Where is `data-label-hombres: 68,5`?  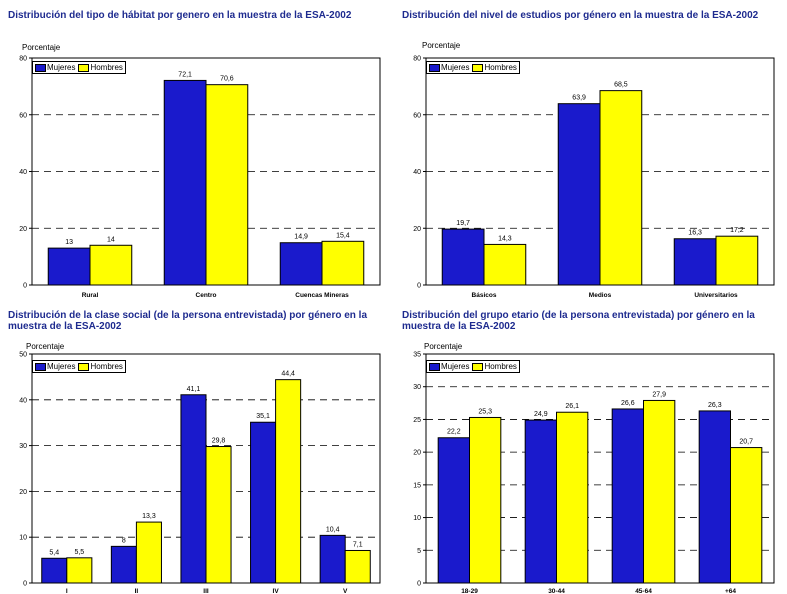 data-label-hombres: 68,5 is located at coordinates (621, 85).